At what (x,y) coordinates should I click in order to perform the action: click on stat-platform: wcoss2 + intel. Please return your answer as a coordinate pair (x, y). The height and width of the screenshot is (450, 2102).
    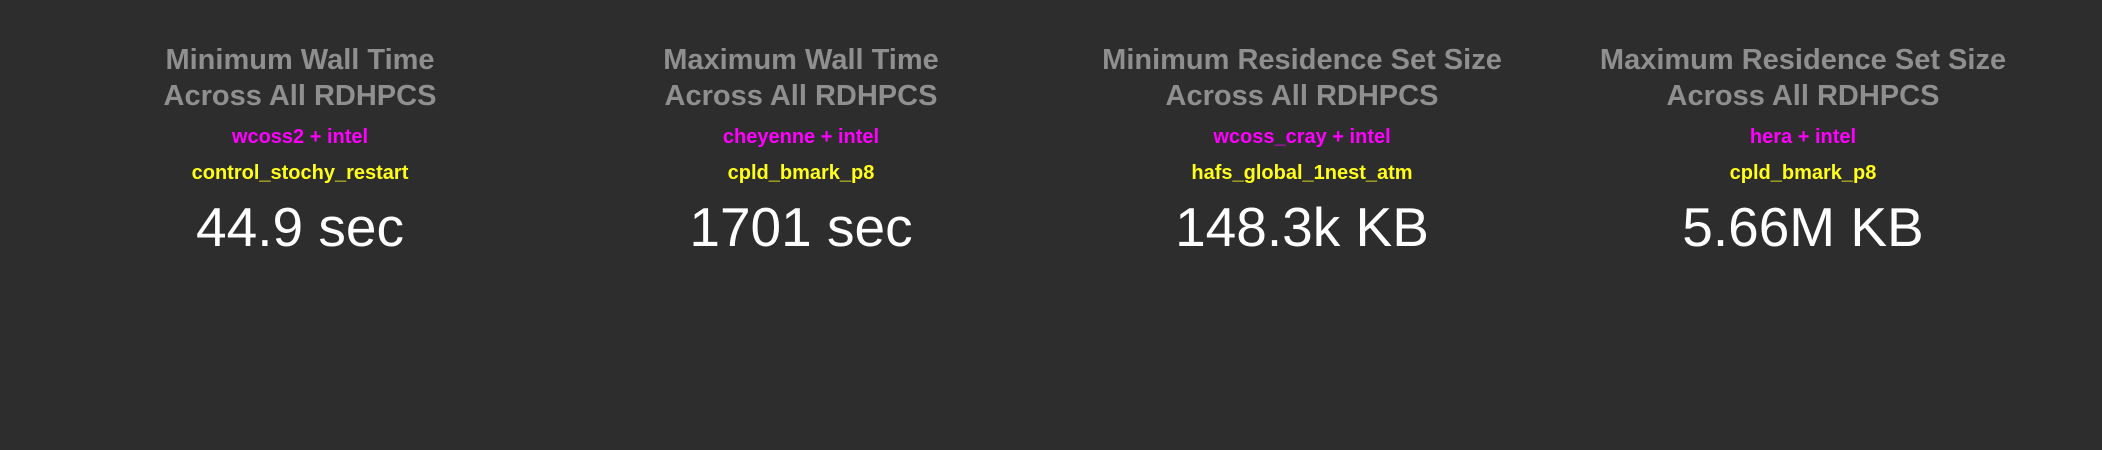
    Looking at the image, I should click on (300, 137).